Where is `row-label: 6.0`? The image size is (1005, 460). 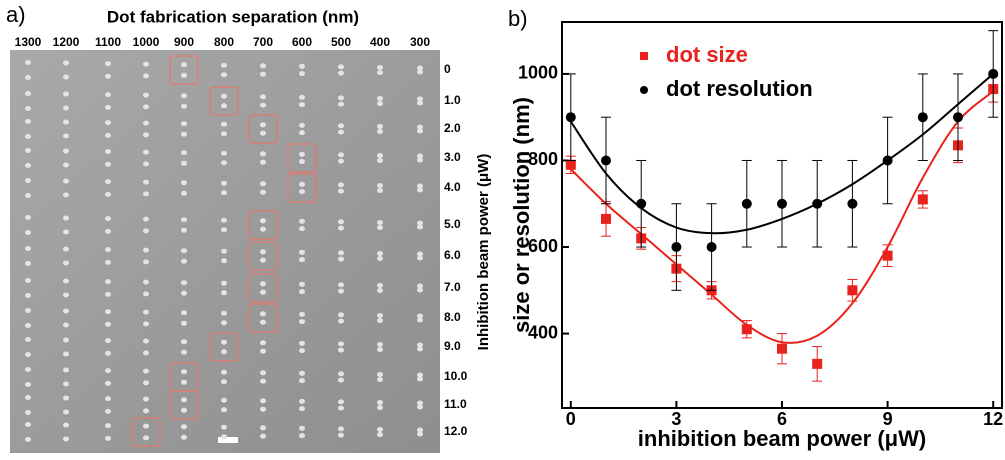
row-label: 6.0 is located at coordinates (452, 255).